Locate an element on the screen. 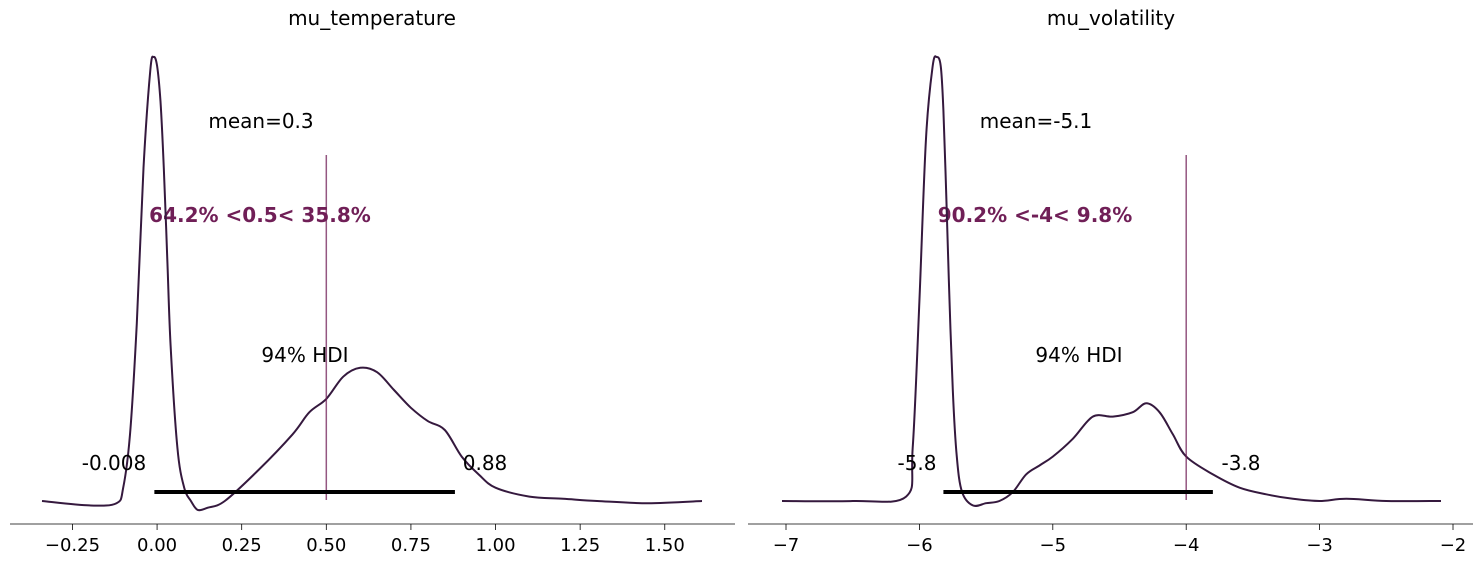 Image resolution: width=1483 pixels, height=563 pixels. x-tick-label: 0.25 is located at coordinates (242, 545).